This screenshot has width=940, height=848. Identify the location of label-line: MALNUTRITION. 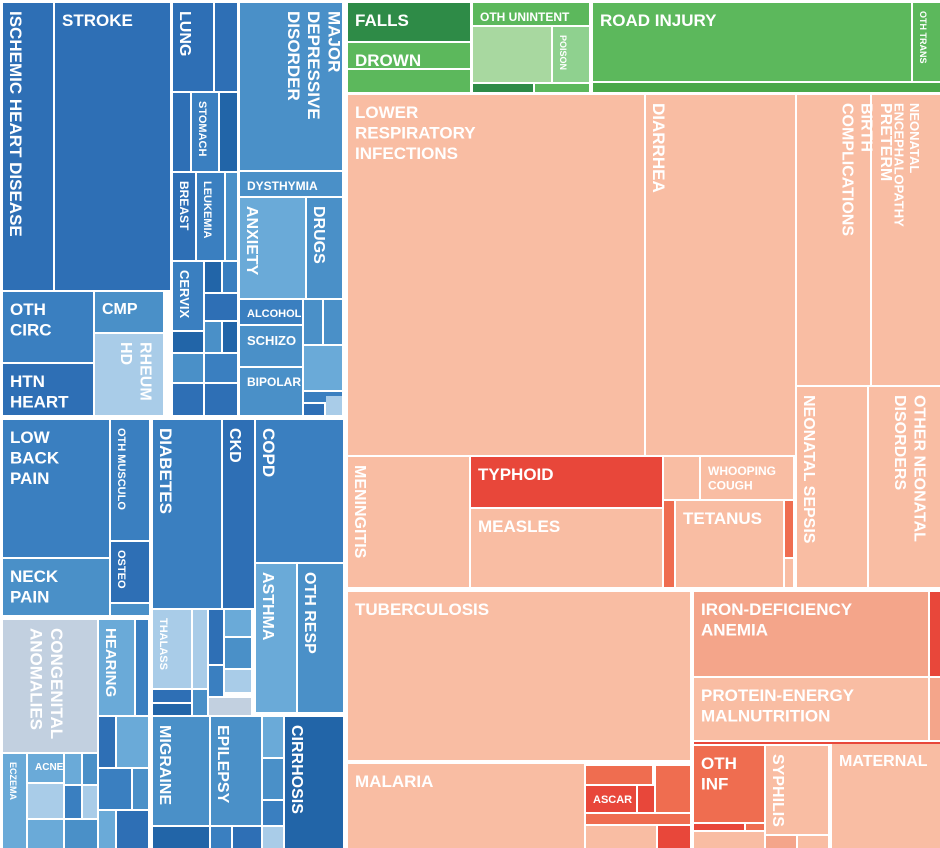
(765, 715).